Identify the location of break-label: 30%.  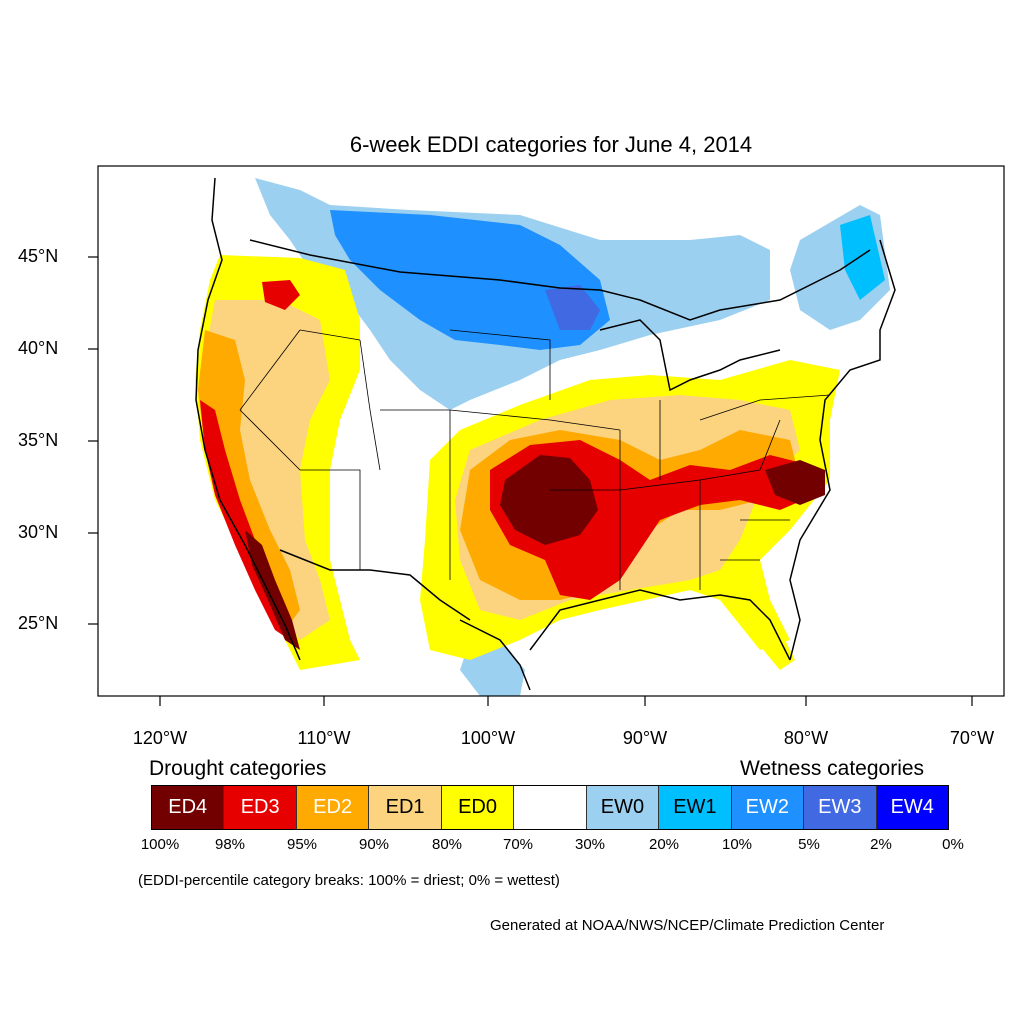
(590, 844).